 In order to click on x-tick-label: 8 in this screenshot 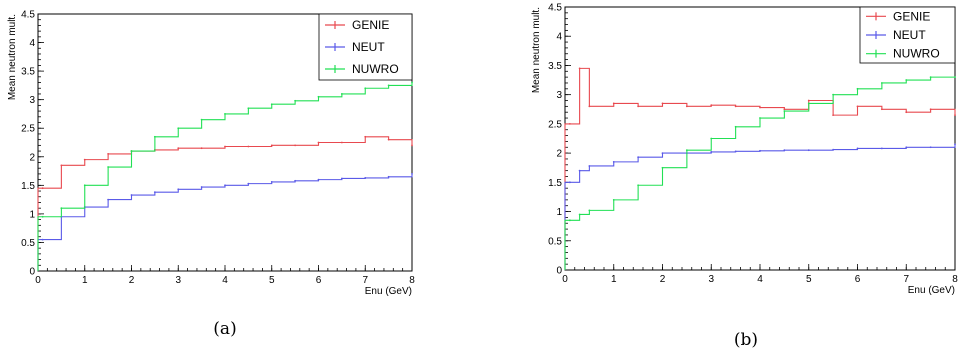, I will do `click(412, 280)`.